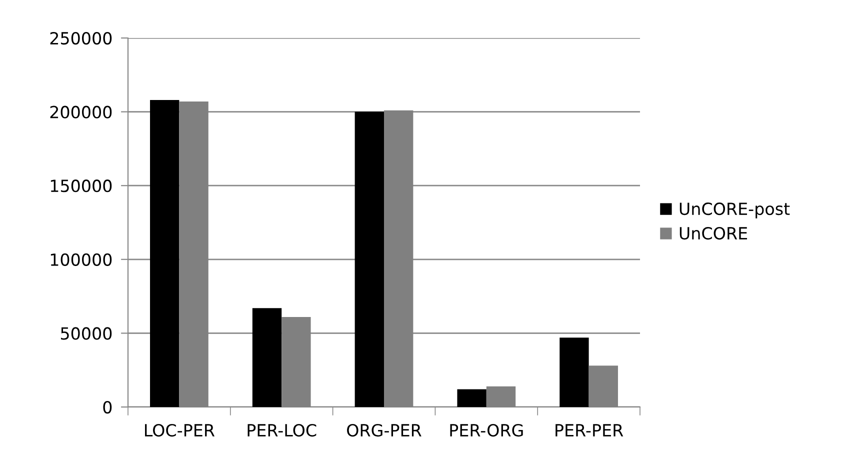 This screenshot has height=461, width=849. Describe the element at coordinates (714, 233) in the screenshot. I see `legend-label: UnCORE` at that location.